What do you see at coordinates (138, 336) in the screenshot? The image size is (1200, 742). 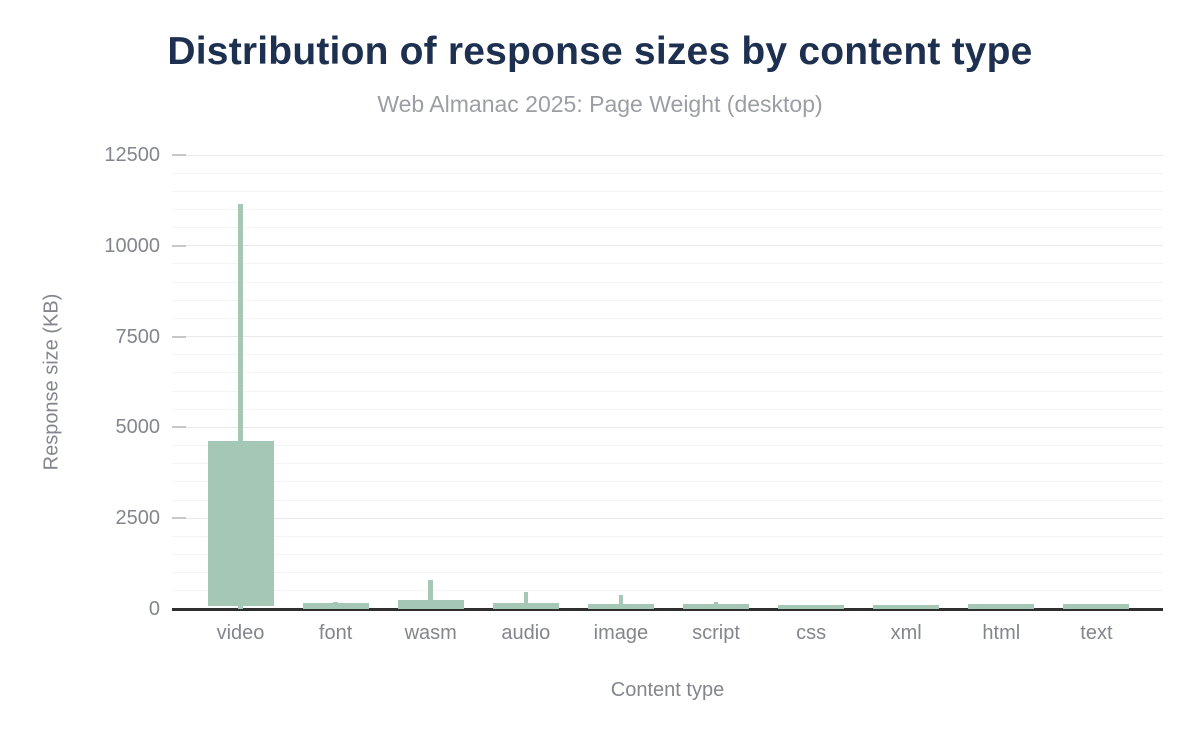 I see `y-tick-label: 7500` at bounding box center [138, 336].